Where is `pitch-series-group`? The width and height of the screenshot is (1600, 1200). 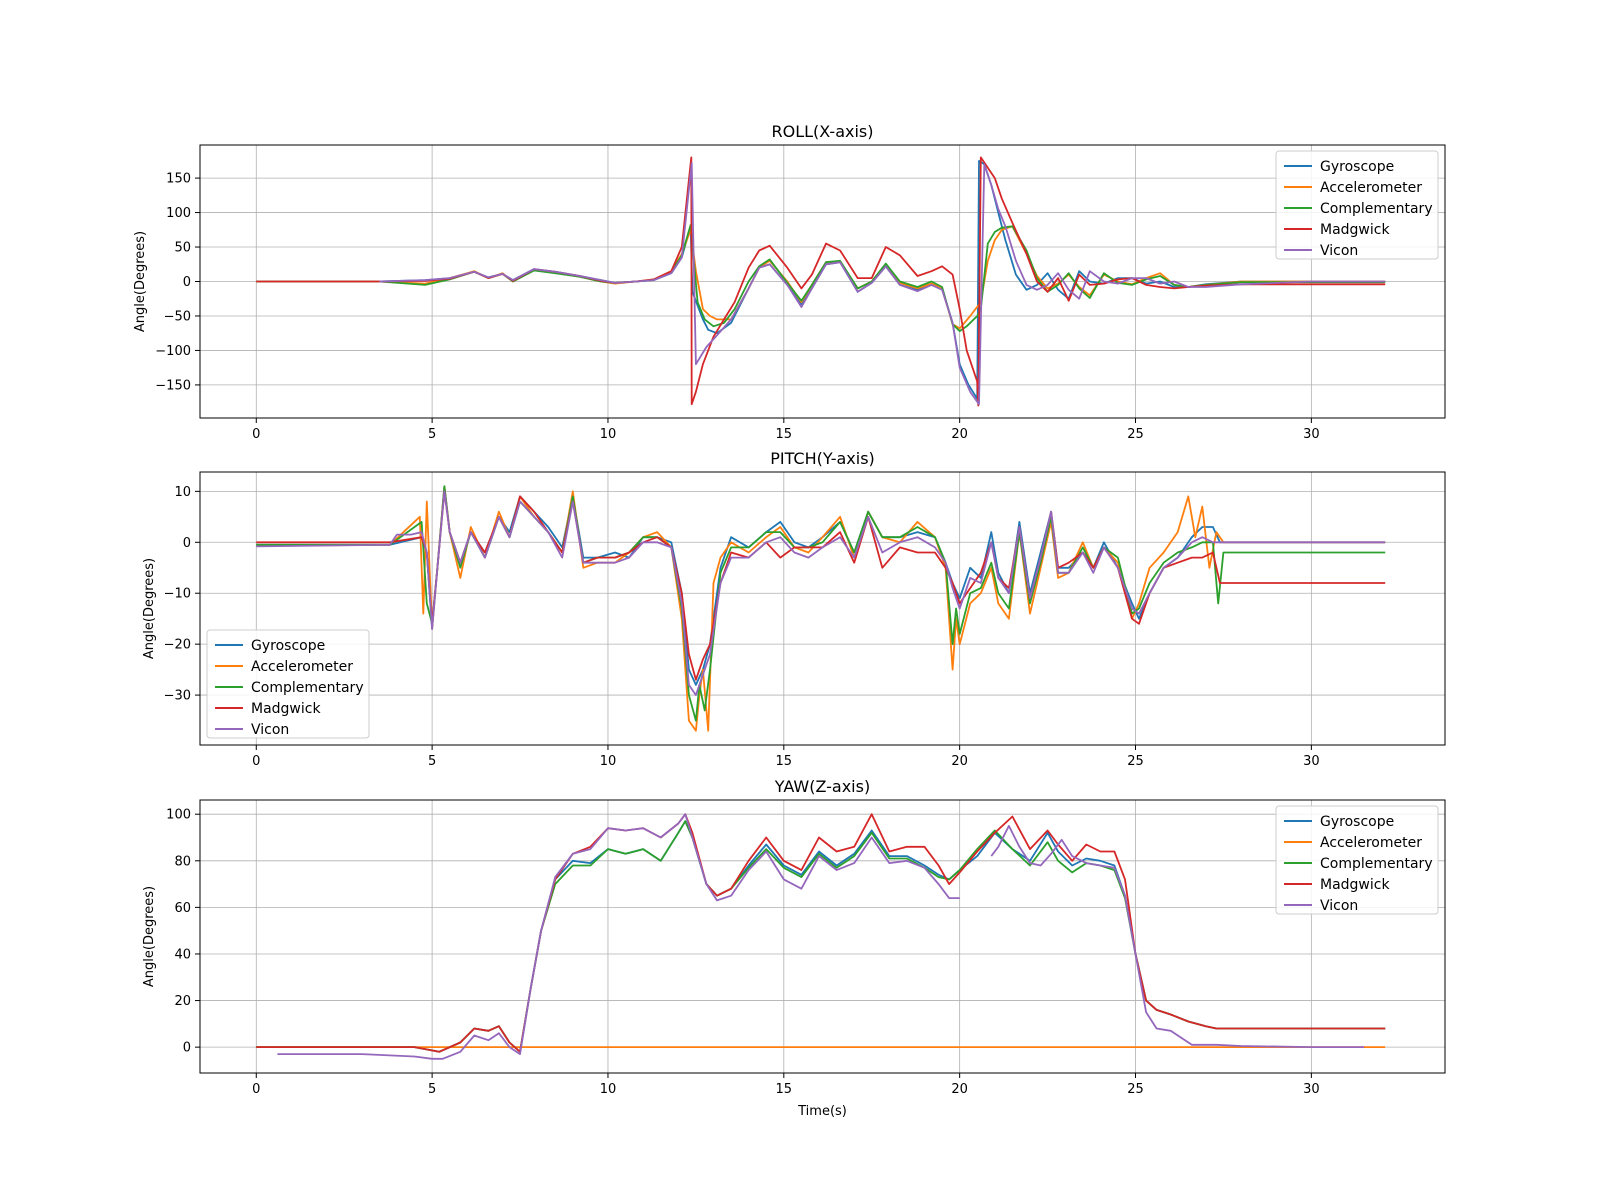
pitch-series-group is located at coordinates (821, 608).